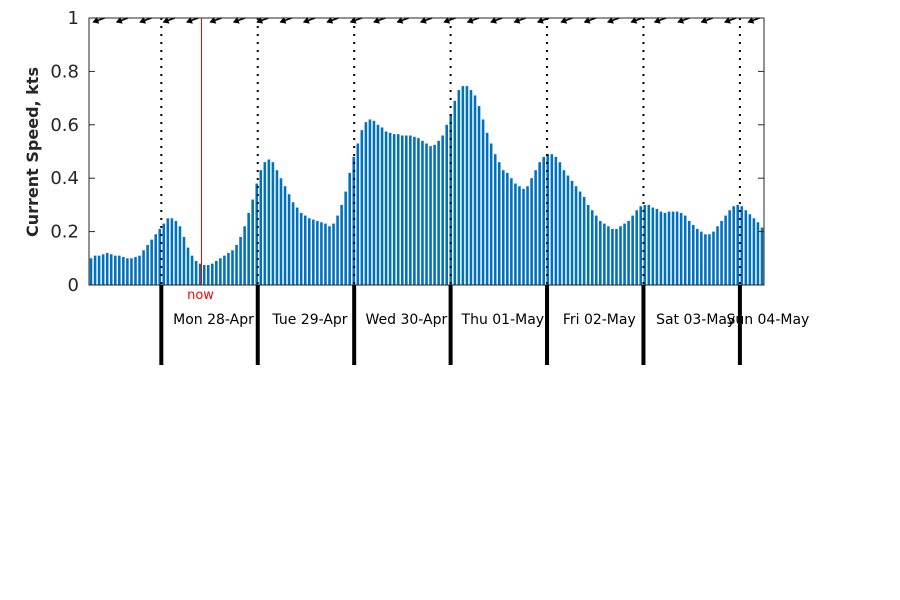 This screenshot has width=900, height=600. I want to click on direction-arrows, so click(426, 20).